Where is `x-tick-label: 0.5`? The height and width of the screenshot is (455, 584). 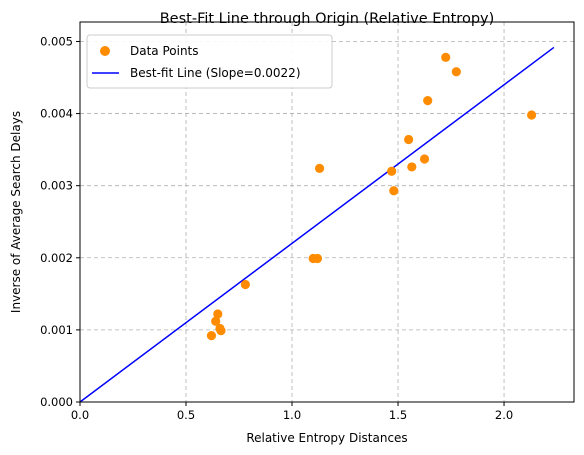
x-tick-label: 0.5 is located at coordinates (186, 415).